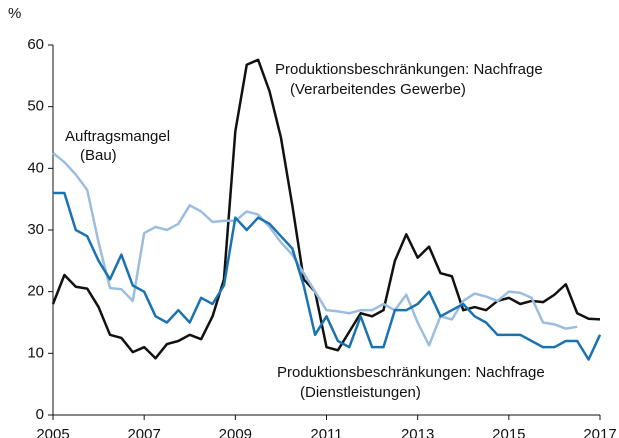 This screenshot has height=438, width=619. What do you see at coordinates (117, 136) in the screenshot?
I see `series-label: Auftragsmangel` at bounding box center [117, 136].